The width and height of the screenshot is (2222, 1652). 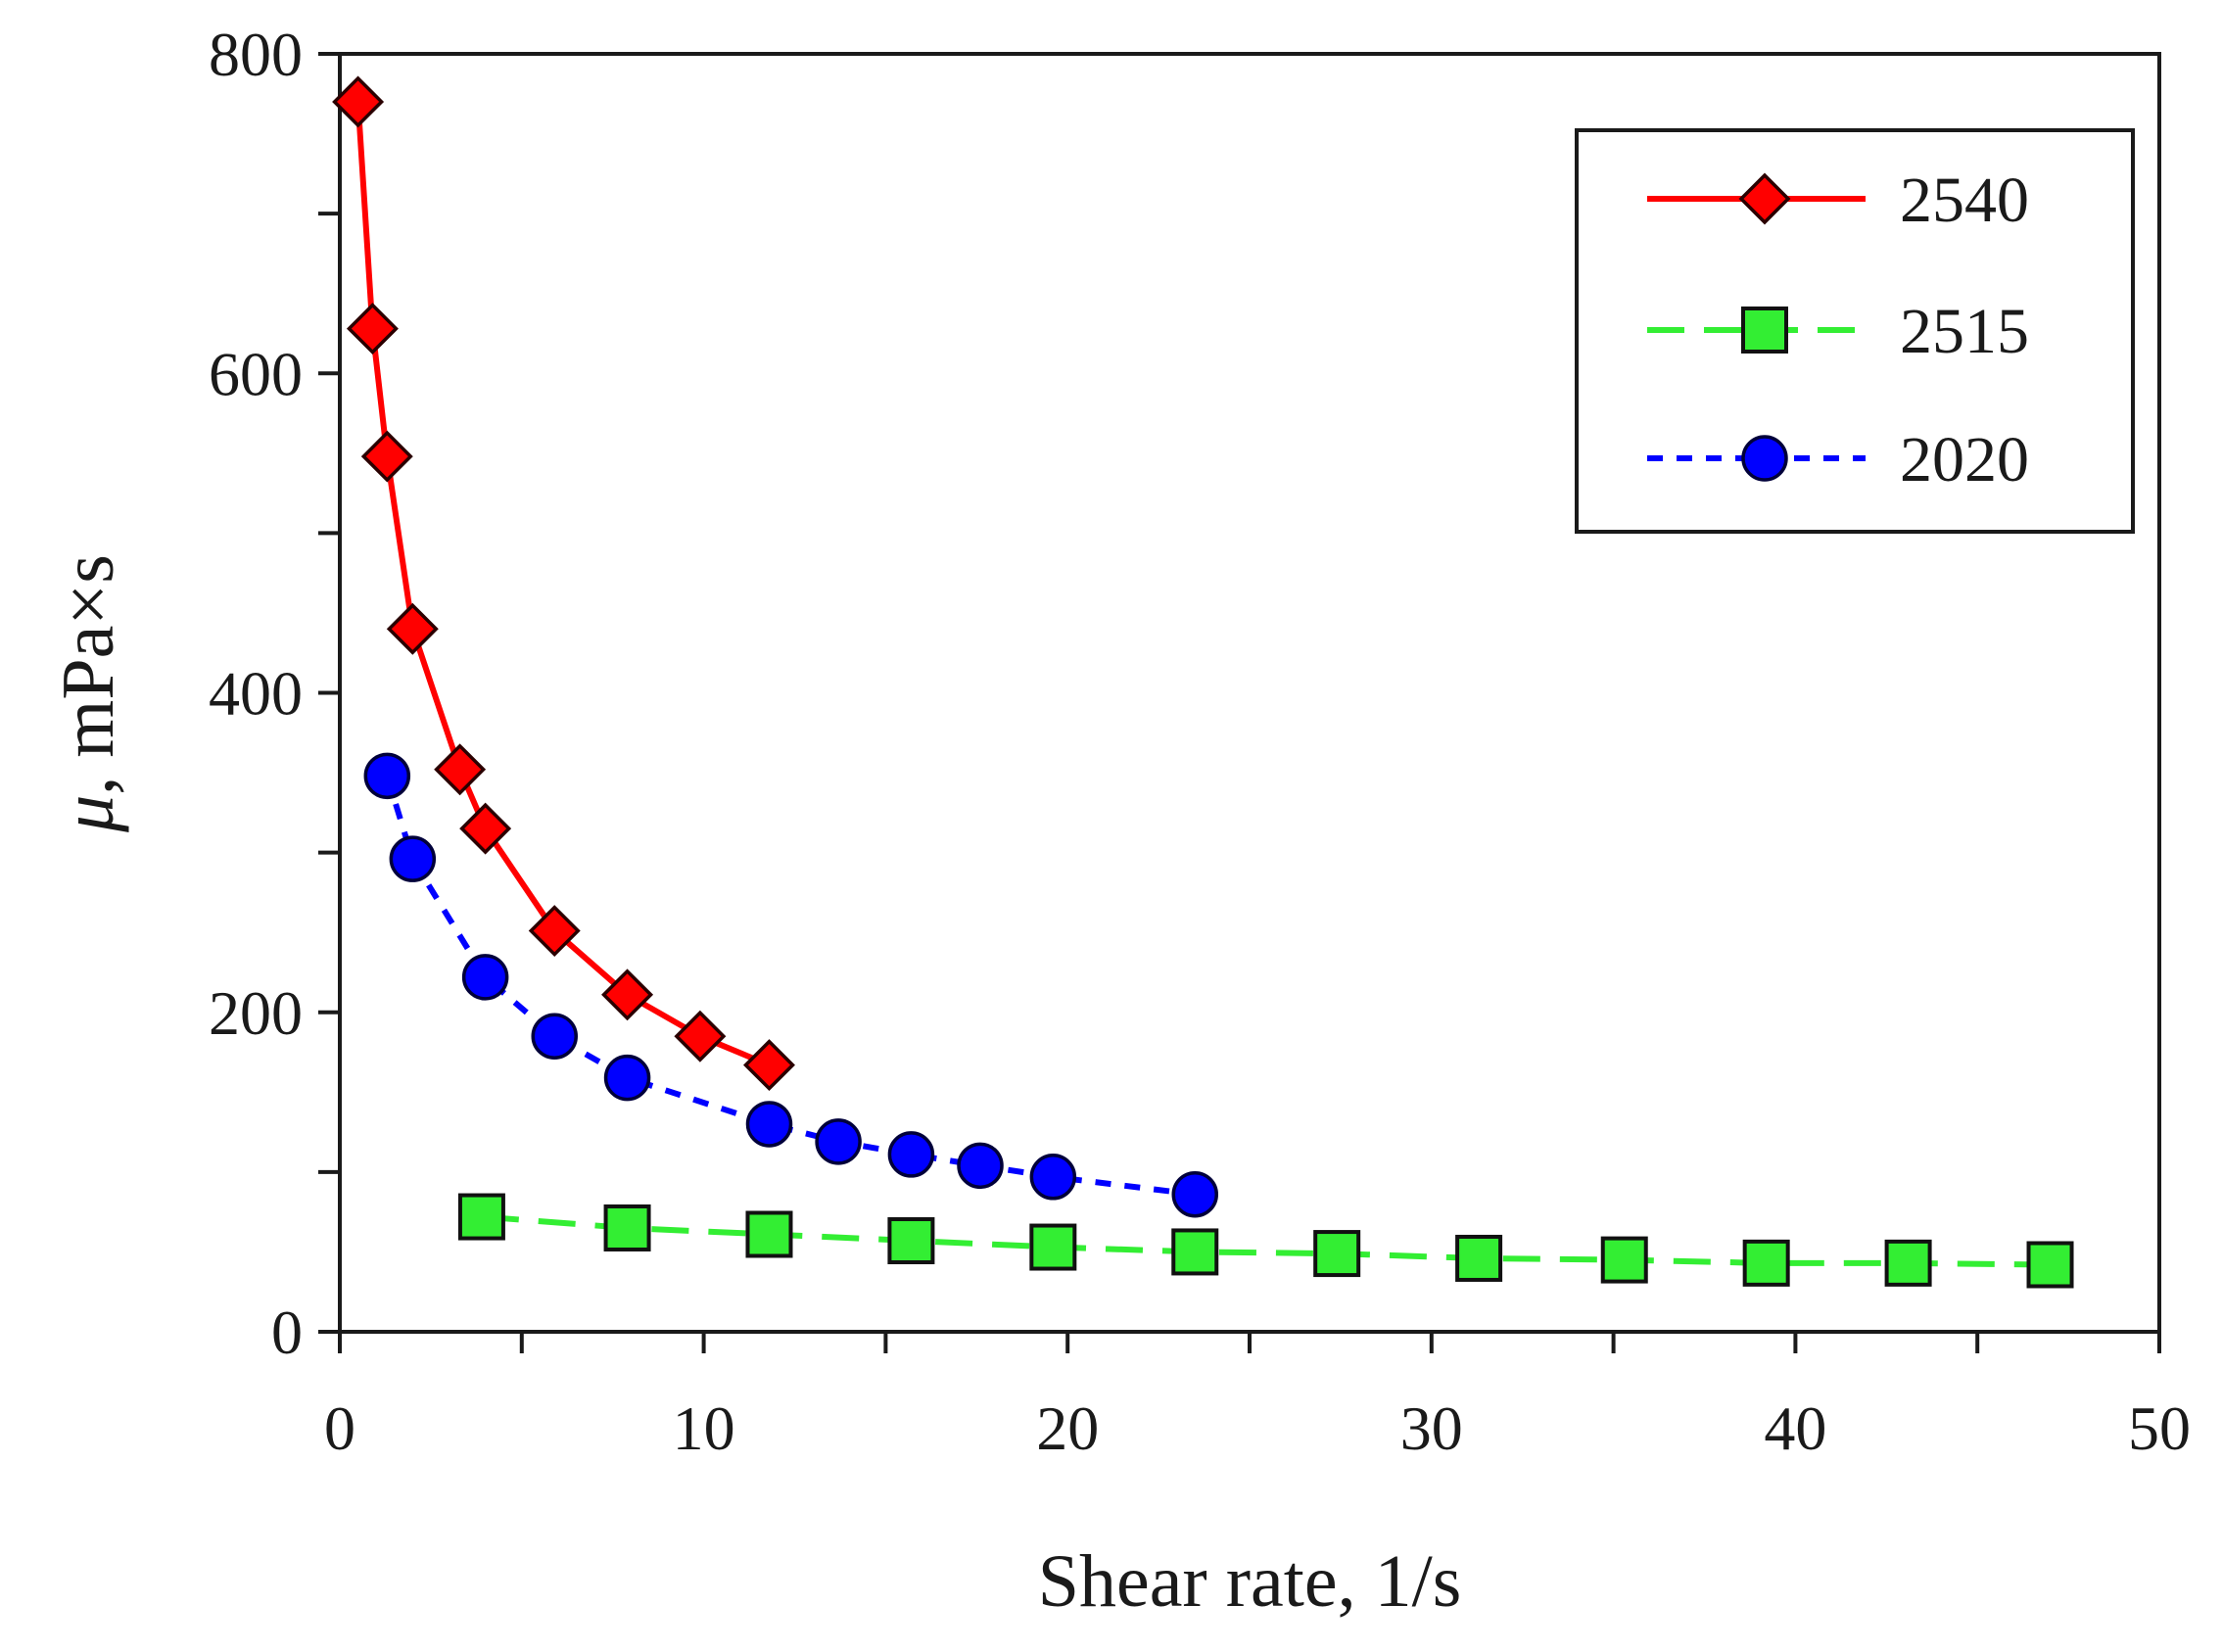 What do you see at coordinates (1795, 1428) in the screenshot?
I see `x-tick-label: 40` at bounding box center [1795, 1428].